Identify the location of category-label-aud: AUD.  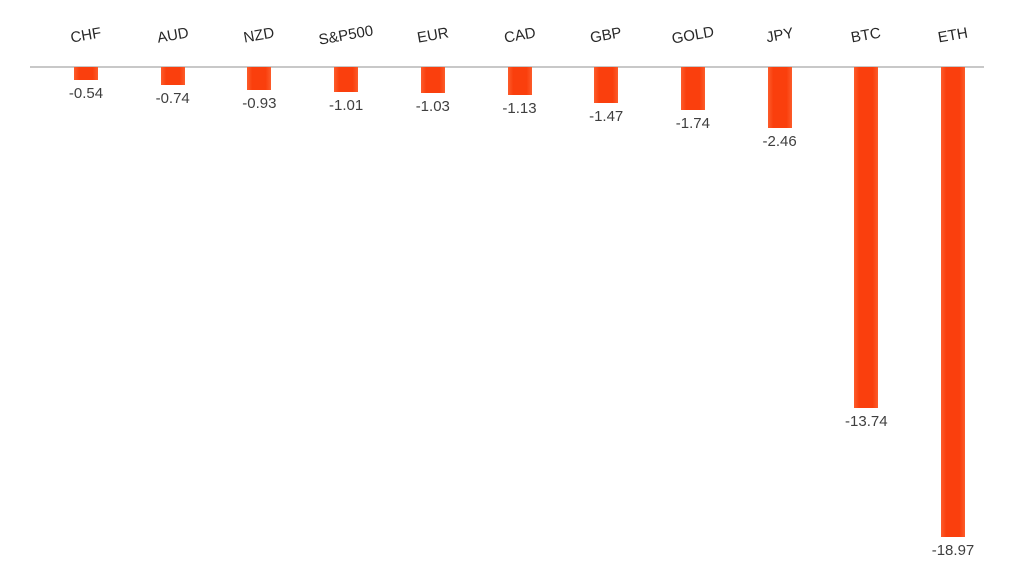
(172, 35).